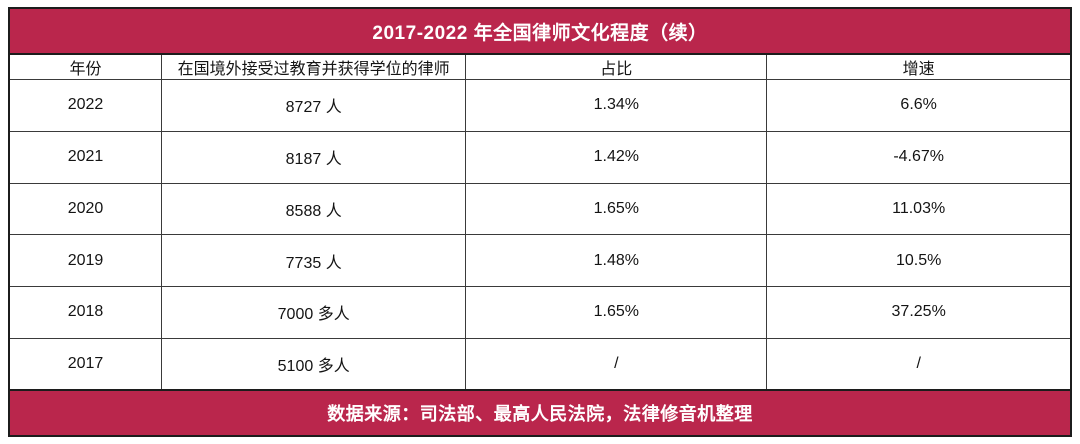  What do you see at coordinates (616, 260) in the screenshot?
I see `cell-share: 1.48%` at bounding box center [616, 260].